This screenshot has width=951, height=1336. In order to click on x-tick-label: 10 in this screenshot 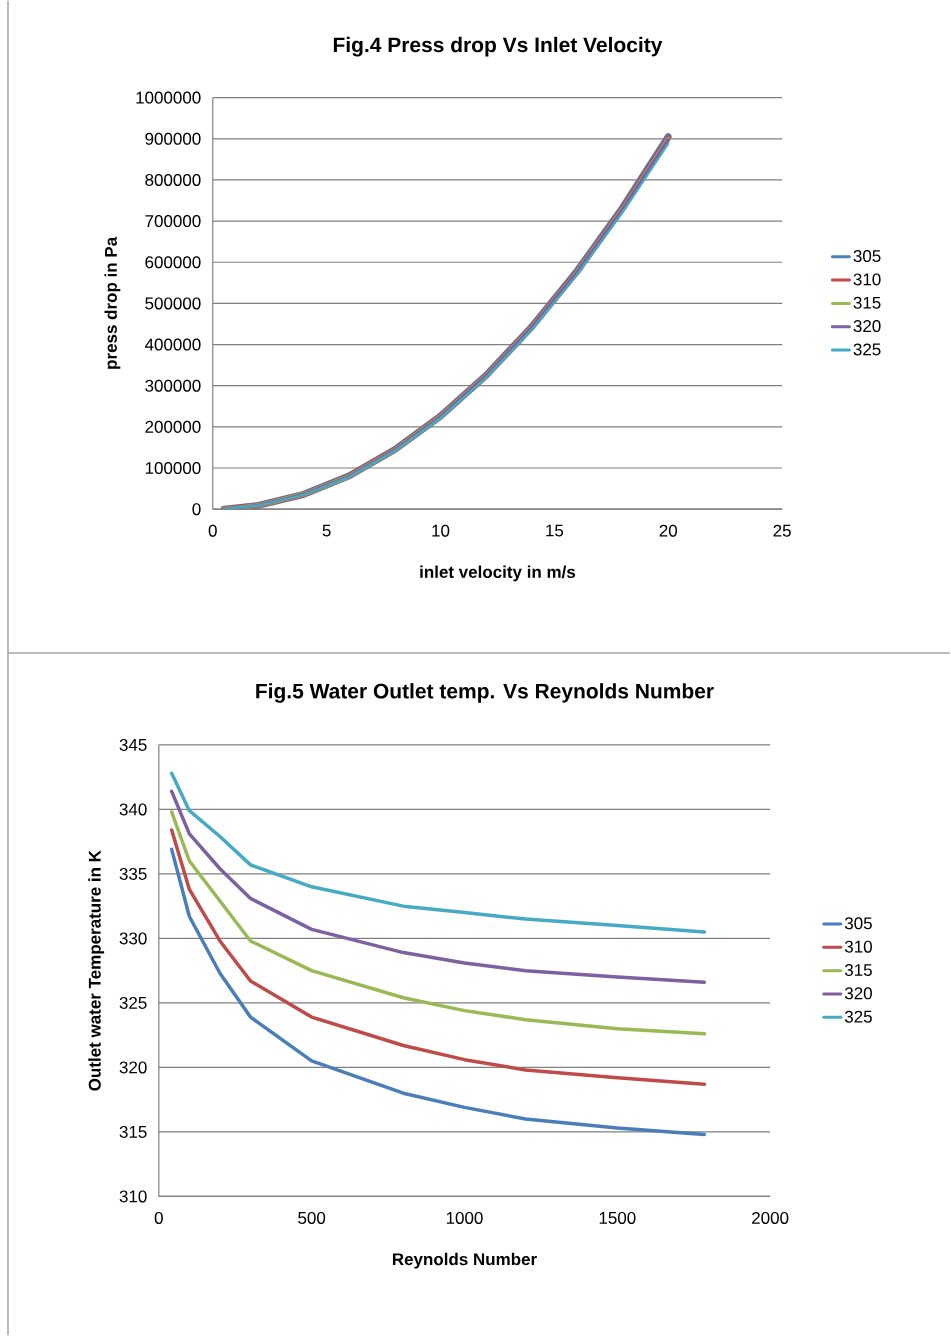, I will do `click(441, 530)`.